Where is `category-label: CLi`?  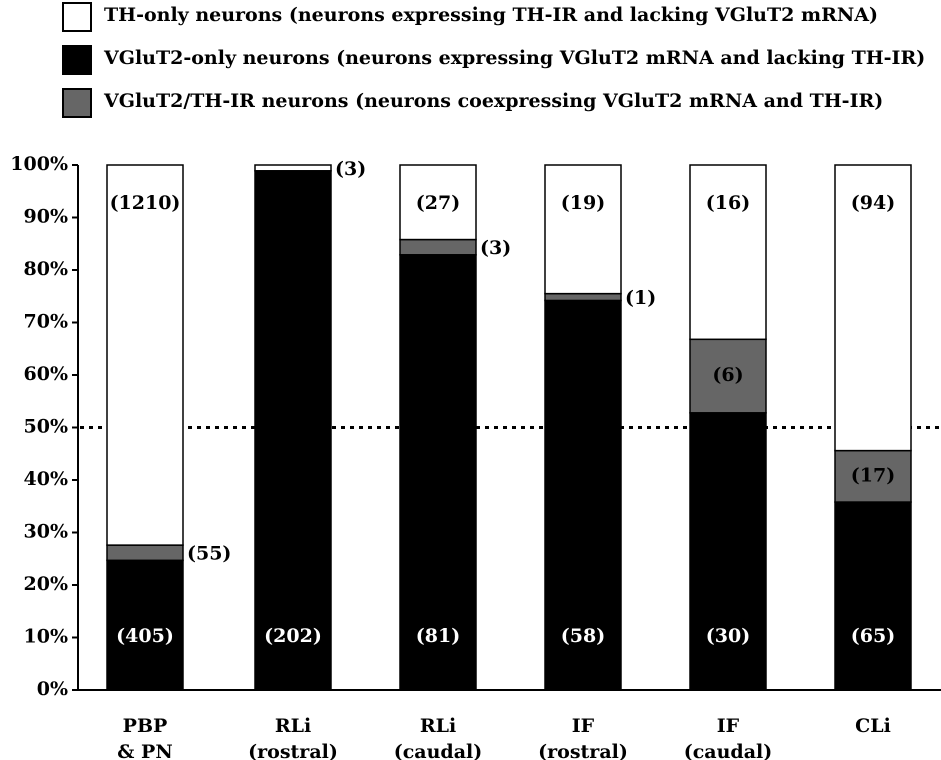
category-label: CLi is located at coordinates (873, 726).